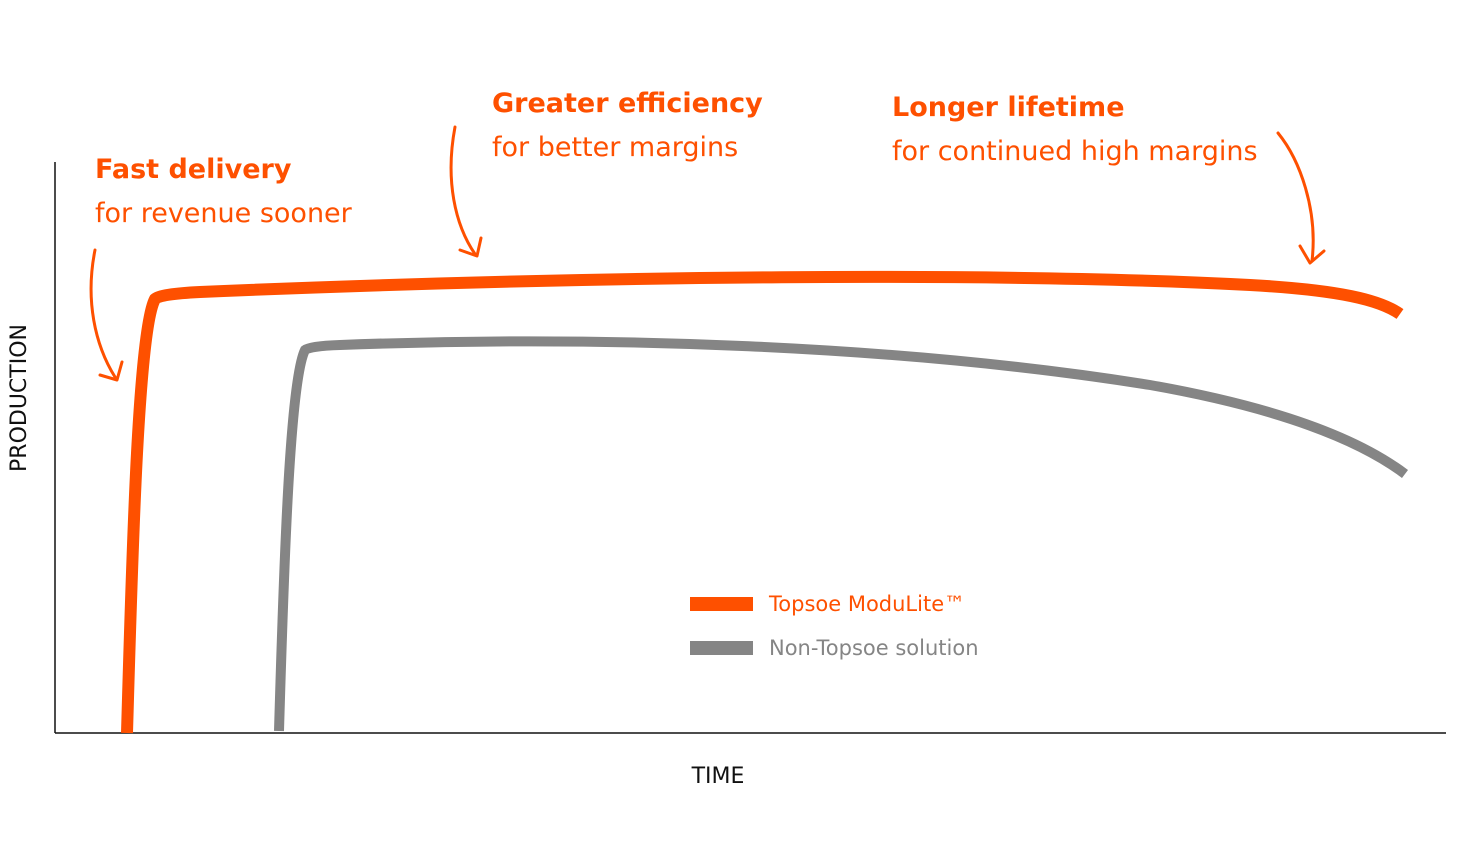 Image resolution: width=1473 pixels, height=844 pixels. What do you see at coordinates (718, 776) in the screenshot?
I see `x-axis-label: TIME` at bounding box center [718, 776].